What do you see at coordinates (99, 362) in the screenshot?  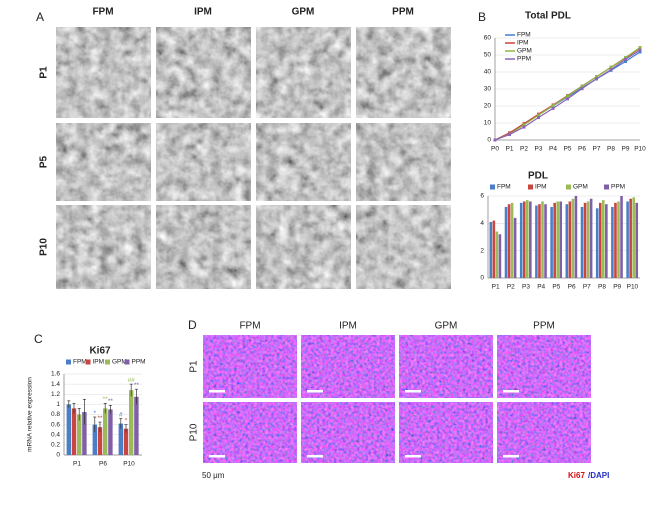 I see `legend-label: IPM` at bounding box center [99, 362].